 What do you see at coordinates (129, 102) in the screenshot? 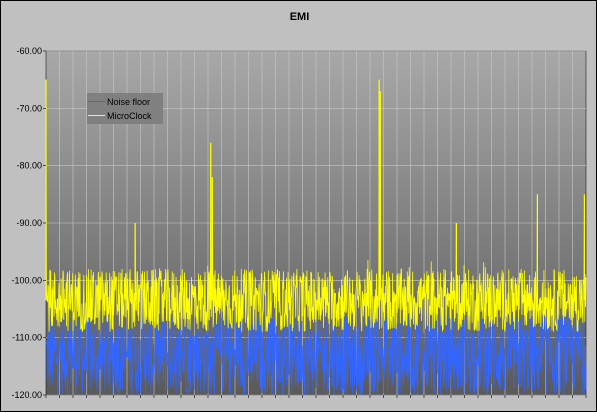
I see `legend-label-noise-floor: Noise floor` at bounding box center [129, 102].